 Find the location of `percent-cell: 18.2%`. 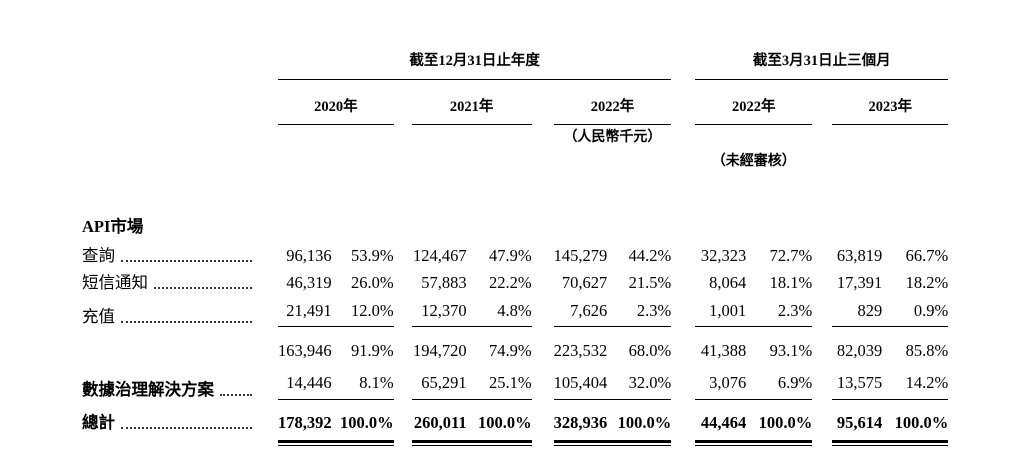

percent-cell: 18.2% is located at coordinates (927, 282).